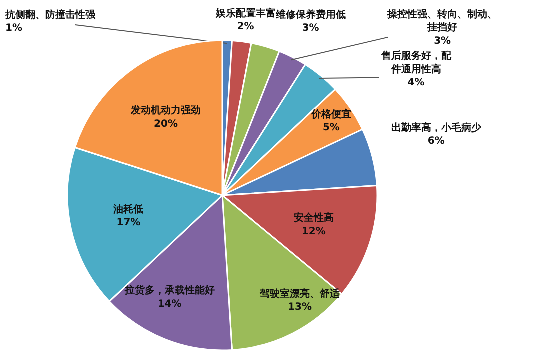 The image size is (540, 360). I want to click on slice-label: 售后服务好，配件通用性高, so click(416, 63).